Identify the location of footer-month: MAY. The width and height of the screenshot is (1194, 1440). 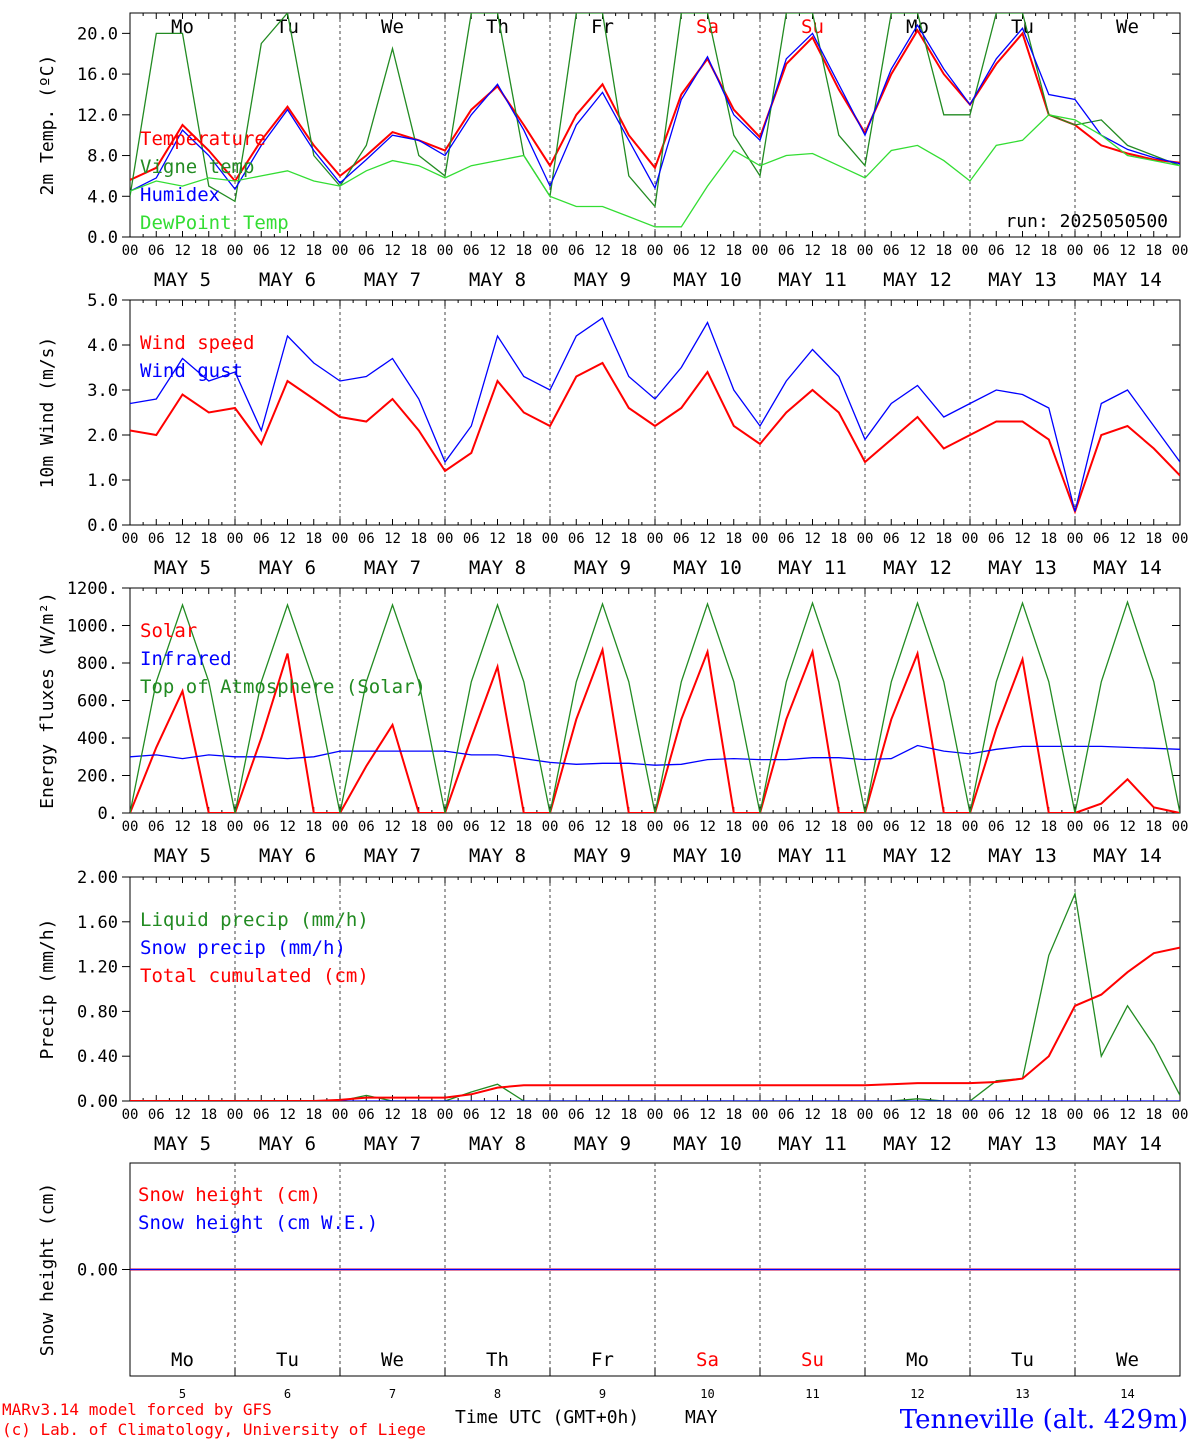
(701, 1417).